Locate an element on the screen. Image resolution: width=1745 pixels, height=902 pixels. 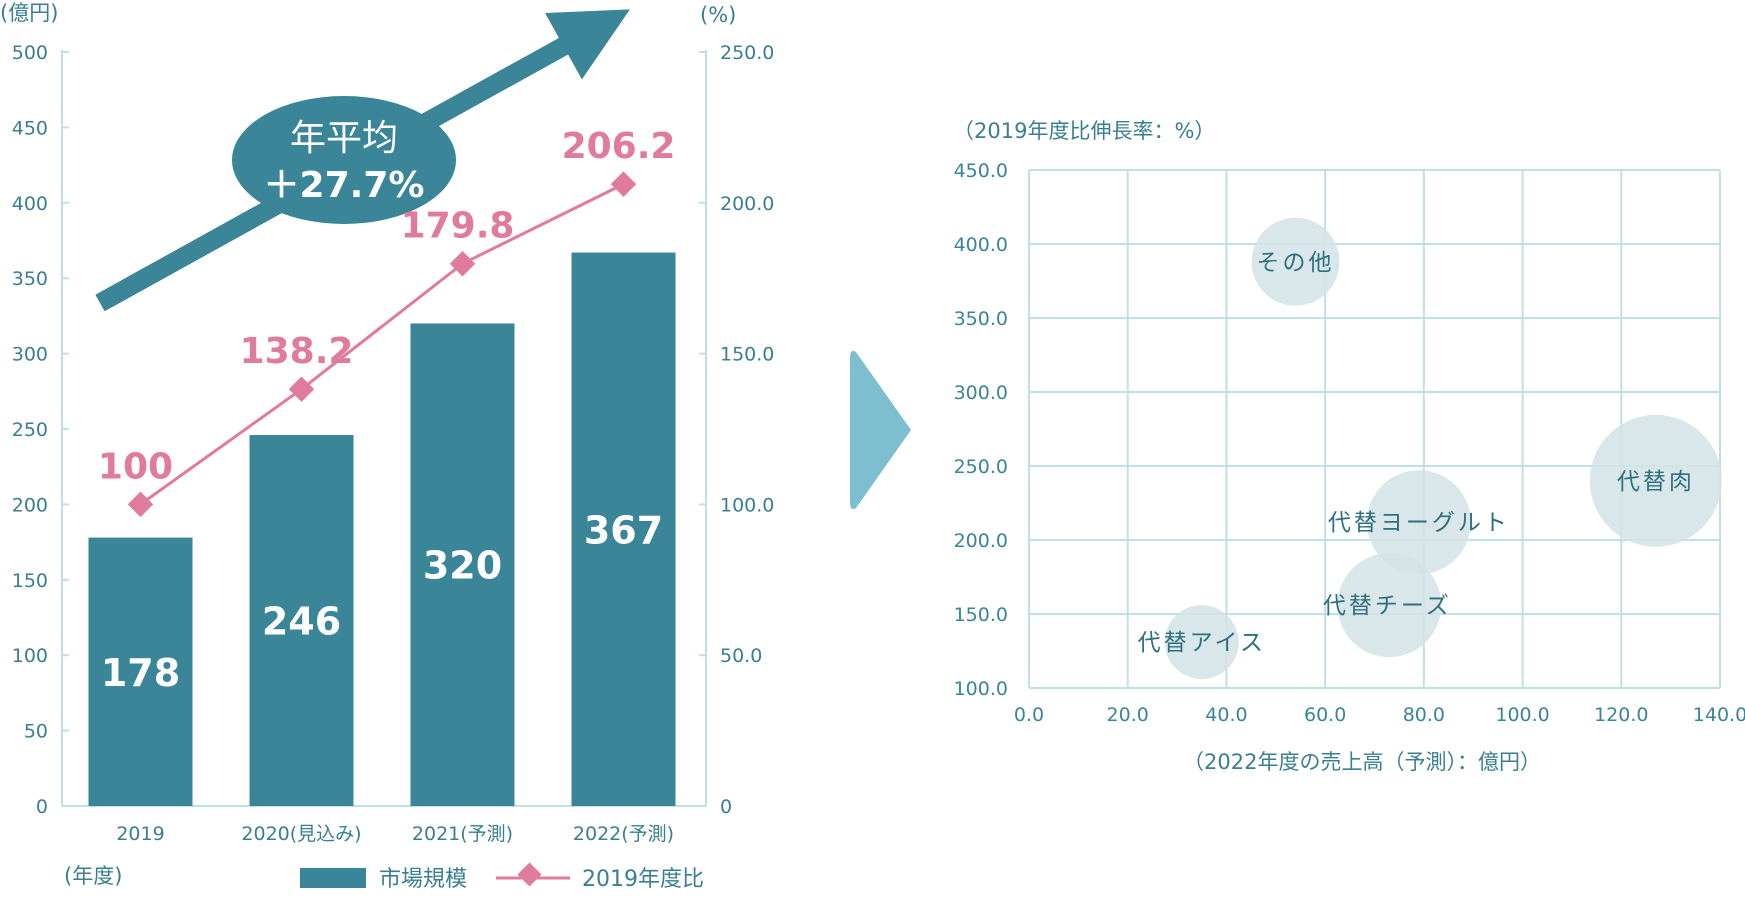
legend-bar-swatch is located at coordinates (333, 878).